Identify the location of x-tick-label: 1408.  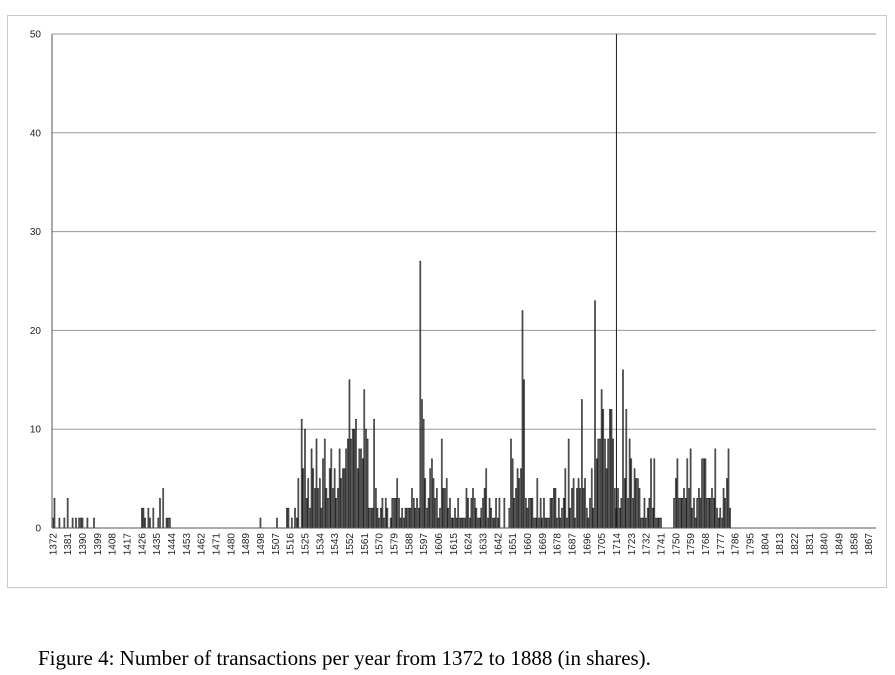
(113, 544).